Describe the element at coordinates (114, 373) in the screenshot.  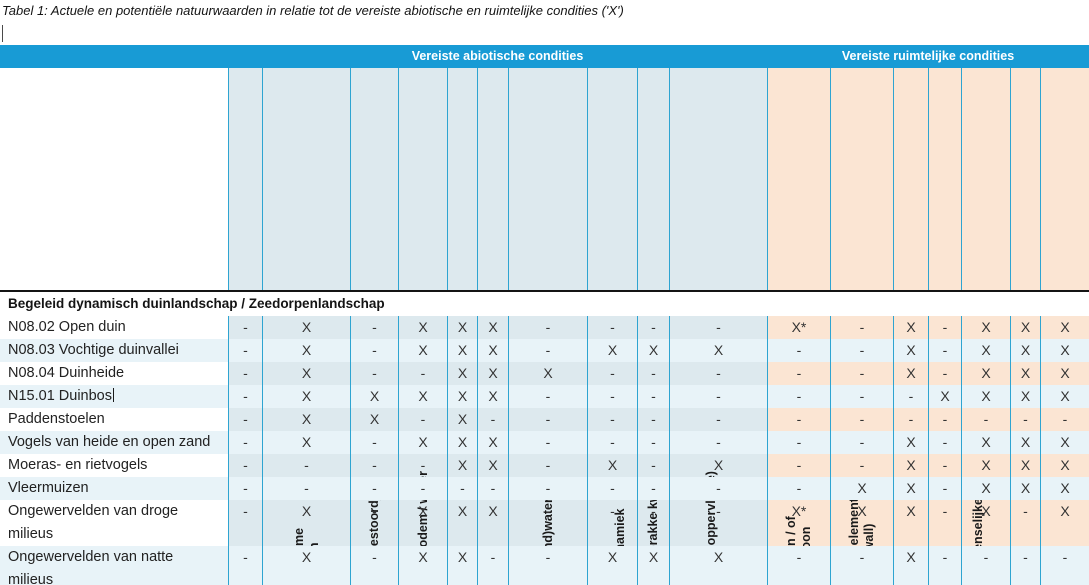
I see `row-label: N08.04 Duinheide` at that location.